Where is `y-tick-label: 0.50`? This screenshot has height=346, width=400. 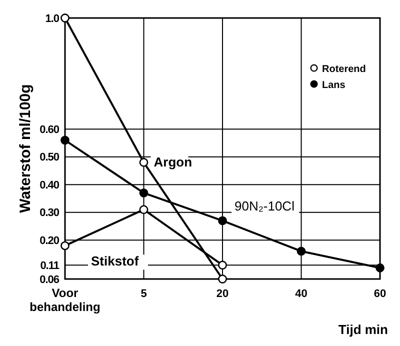
y-tick-label: 0.50 is located at coordinates (50, 158).